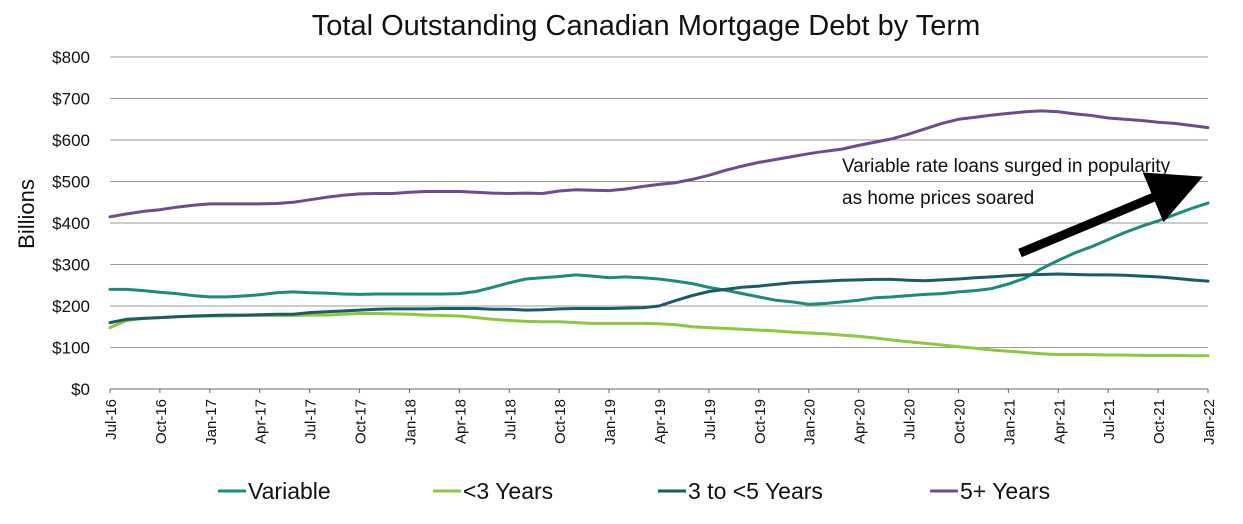  What do you see at coordinates (460, 421) in the screenshot?
I see `x-tick-label: Apr-18` at bounding box center [460, 421].